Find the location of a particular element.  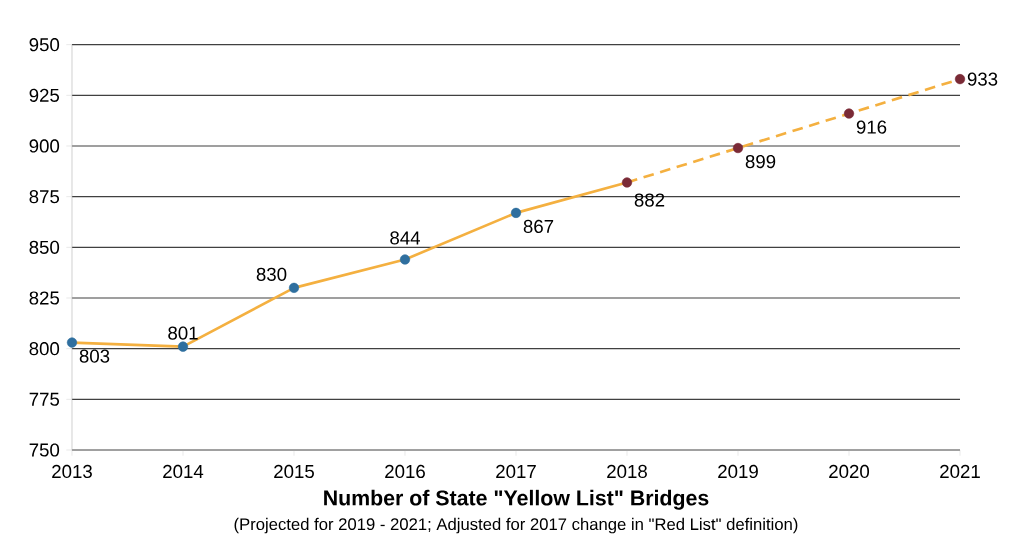

y-tick-label: 925 is located at coordinates (44, 95).